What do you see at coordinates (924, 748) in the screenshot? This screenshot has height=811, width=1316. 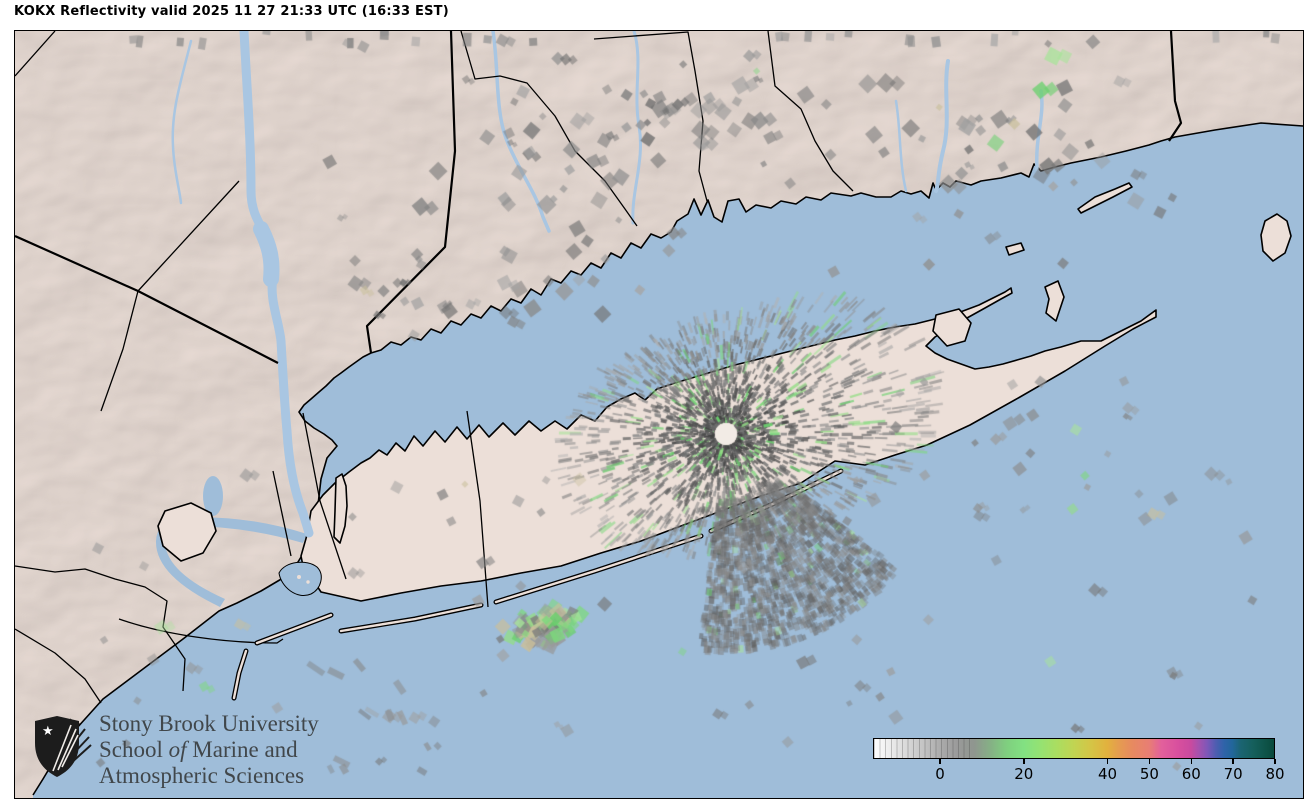 I see `colorbar-discrete-stripes` at bounding box center [924, 748].